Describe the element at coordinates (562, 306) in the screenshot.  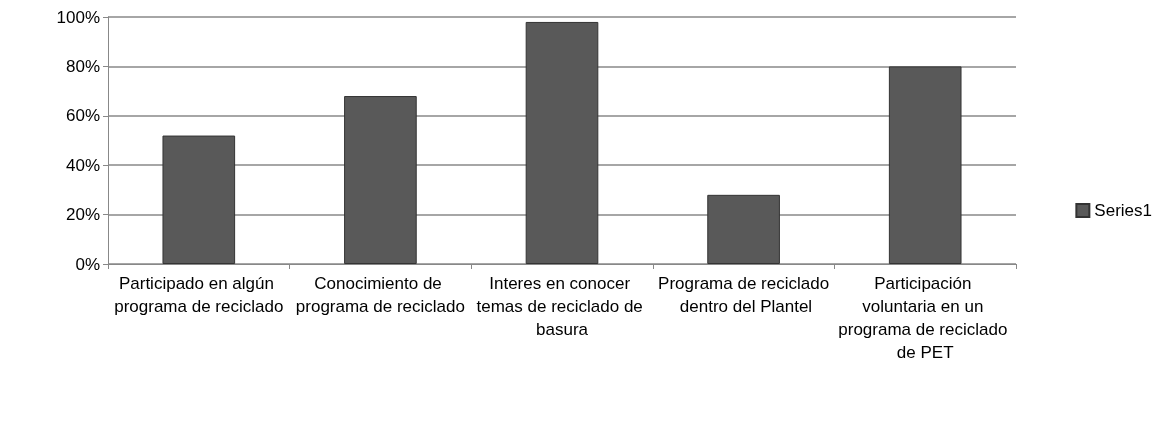
I see `x-tick-label: Interes en conocer temas de reciclado de basura` at that location.